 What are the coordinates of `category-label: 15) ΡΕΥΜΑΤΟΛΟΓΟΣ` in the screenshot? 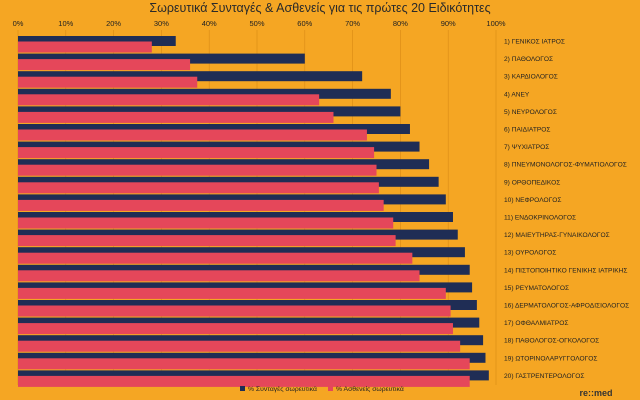 It's located at (536, 288).